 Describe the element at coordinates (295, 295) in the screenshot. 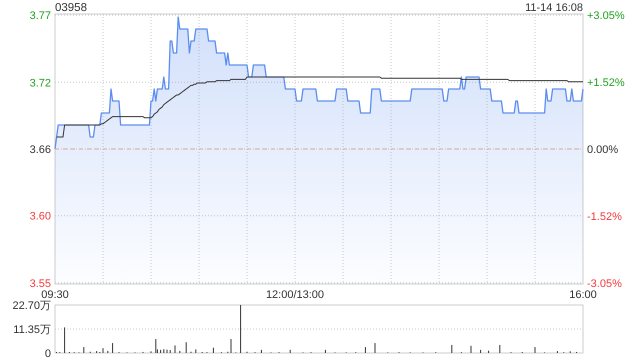

I see `x-tick-label: 12:00/13:00` at that location.